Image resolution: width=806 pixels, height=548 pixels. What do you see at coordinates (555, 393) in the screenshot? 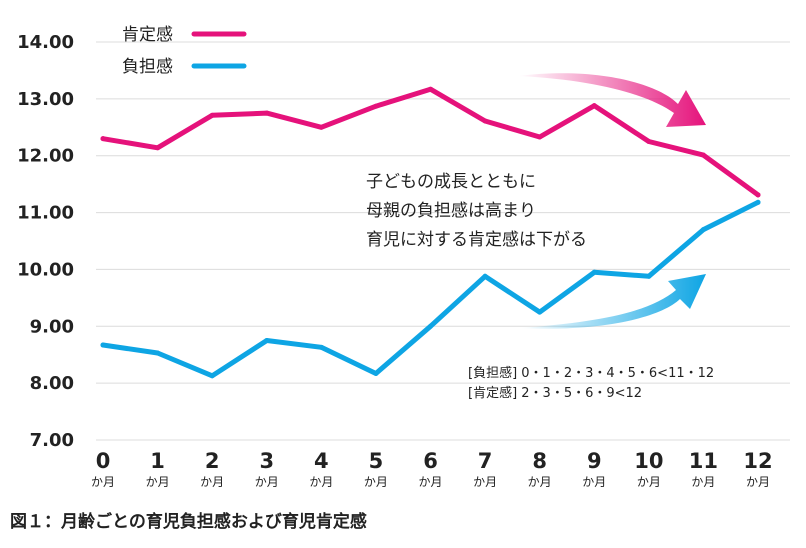
I see `note-positive: [肯定感] 2・3・5・6・9<12` at bounding box center [555, 393].